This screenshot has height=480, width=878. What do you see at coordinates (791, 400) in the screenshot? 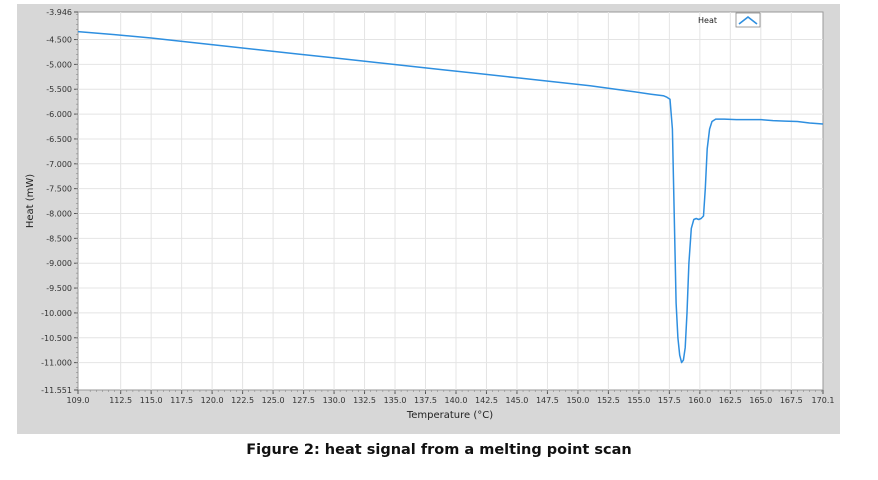
I see `x-tick-label: 167.5` at bounding box center [791, 400].